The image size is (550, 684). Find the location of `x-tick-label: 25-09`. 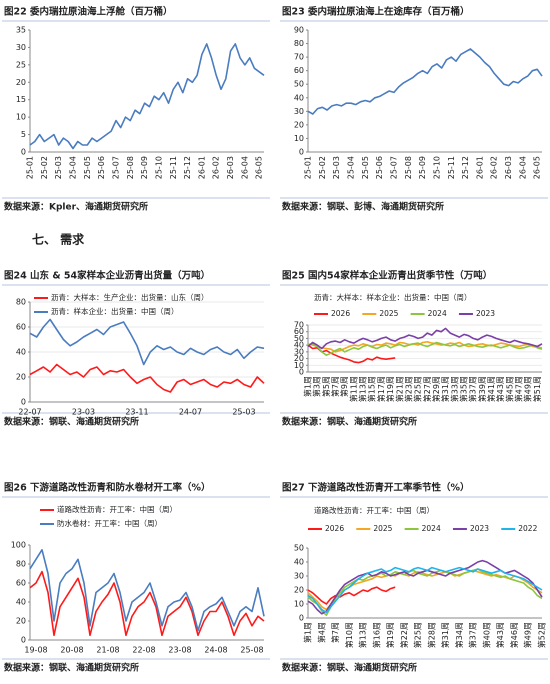

x-tick-label: 25-09 is located at coordinates (422, 167).